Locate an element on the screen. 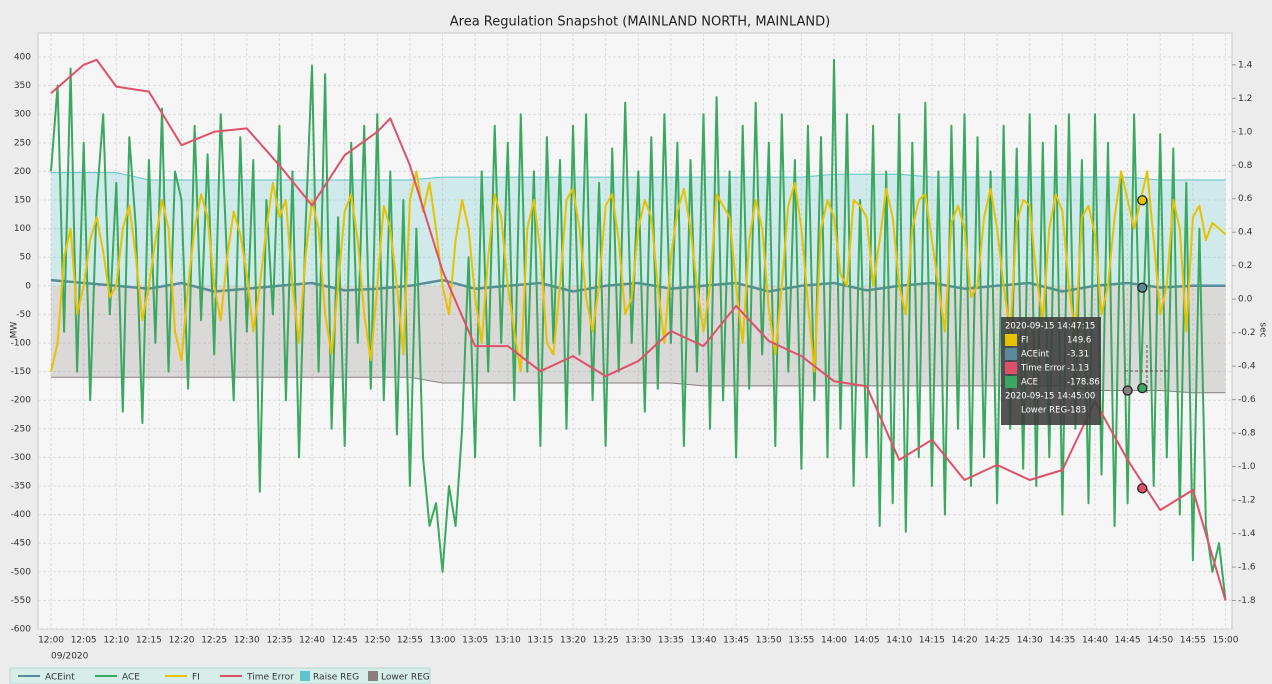 This screenshot has height=684, width=1272. x-tick-label: 14:15 is located at coordinates (932, 641).